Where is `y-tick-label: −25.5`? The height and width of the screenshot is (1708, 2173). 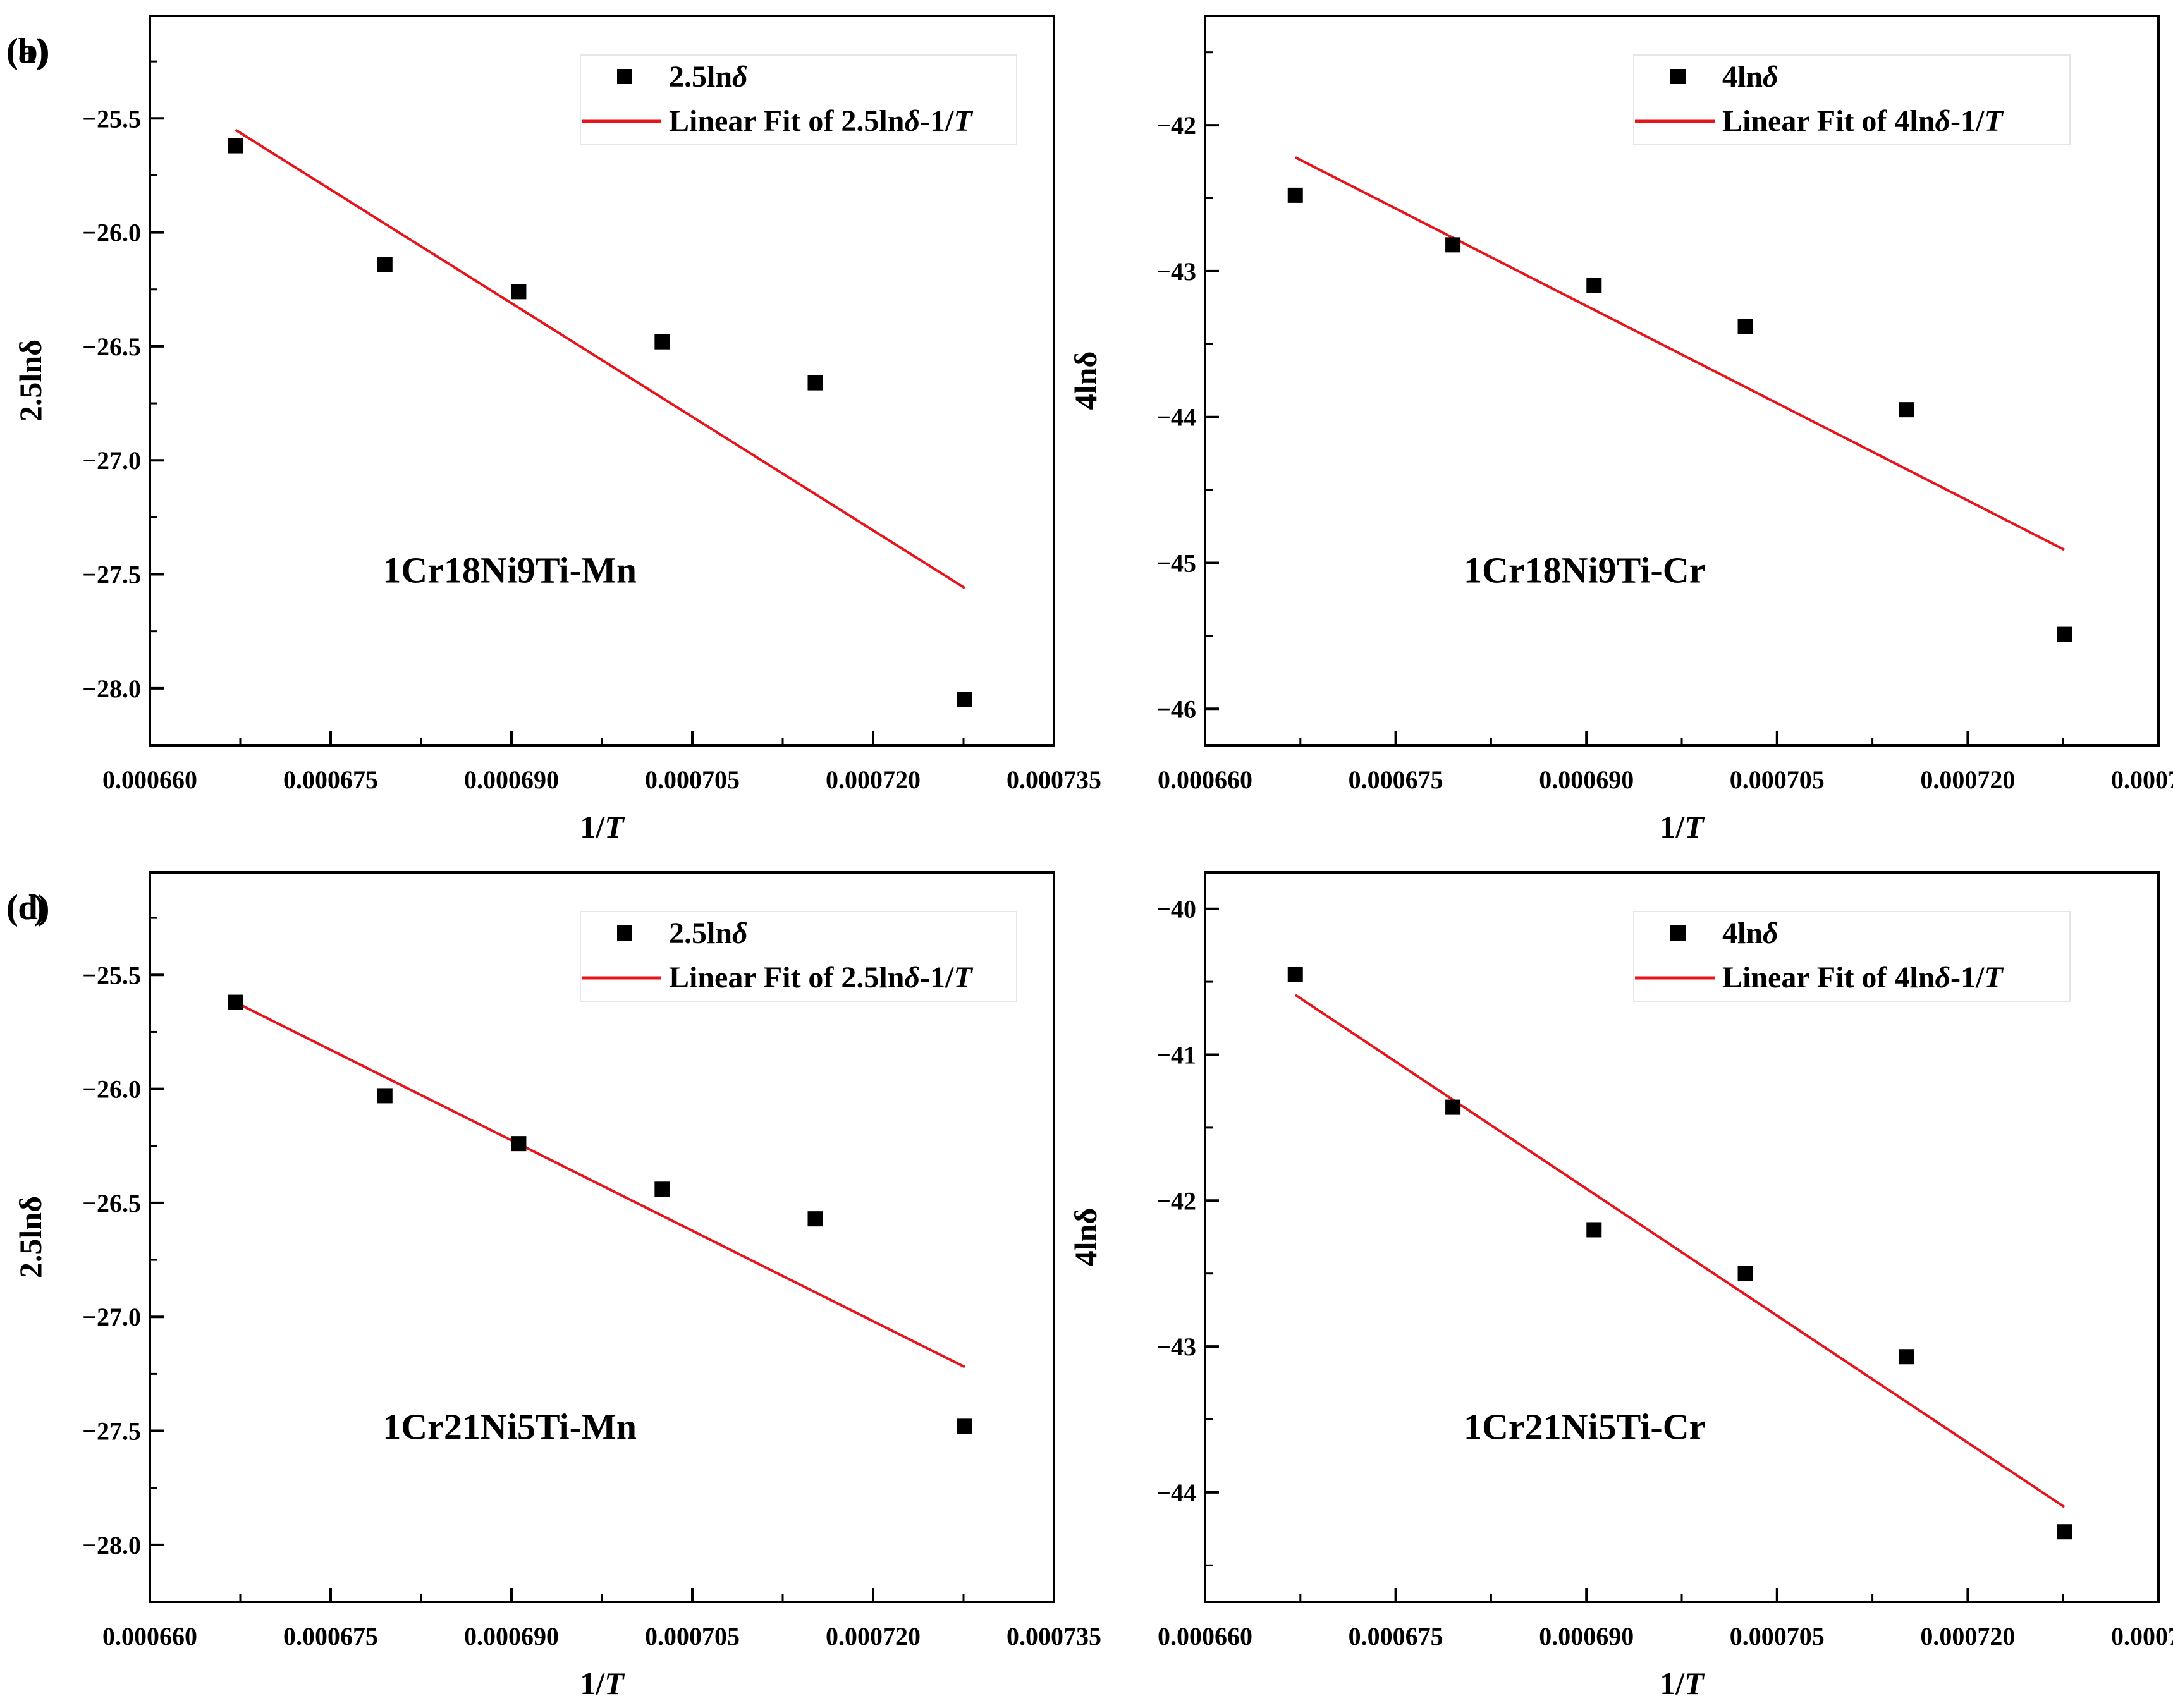 y-tick-label: −25.5 is located at coordinates (111, 975).